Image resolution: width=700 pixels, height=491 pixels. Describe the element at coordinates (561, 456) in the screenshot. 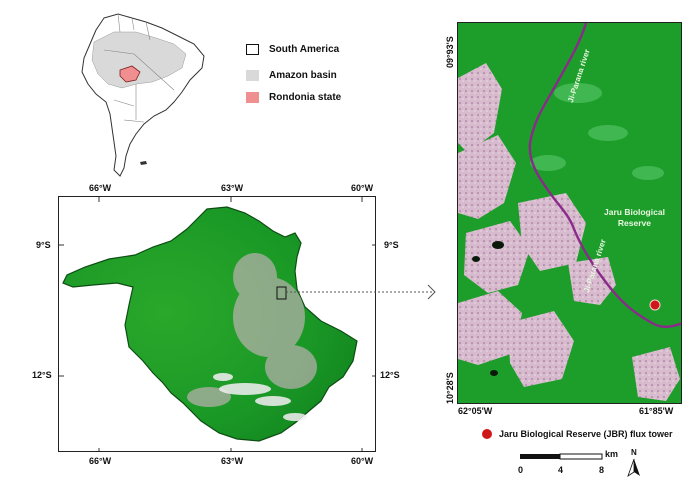

I see `scale-bar` at that location.